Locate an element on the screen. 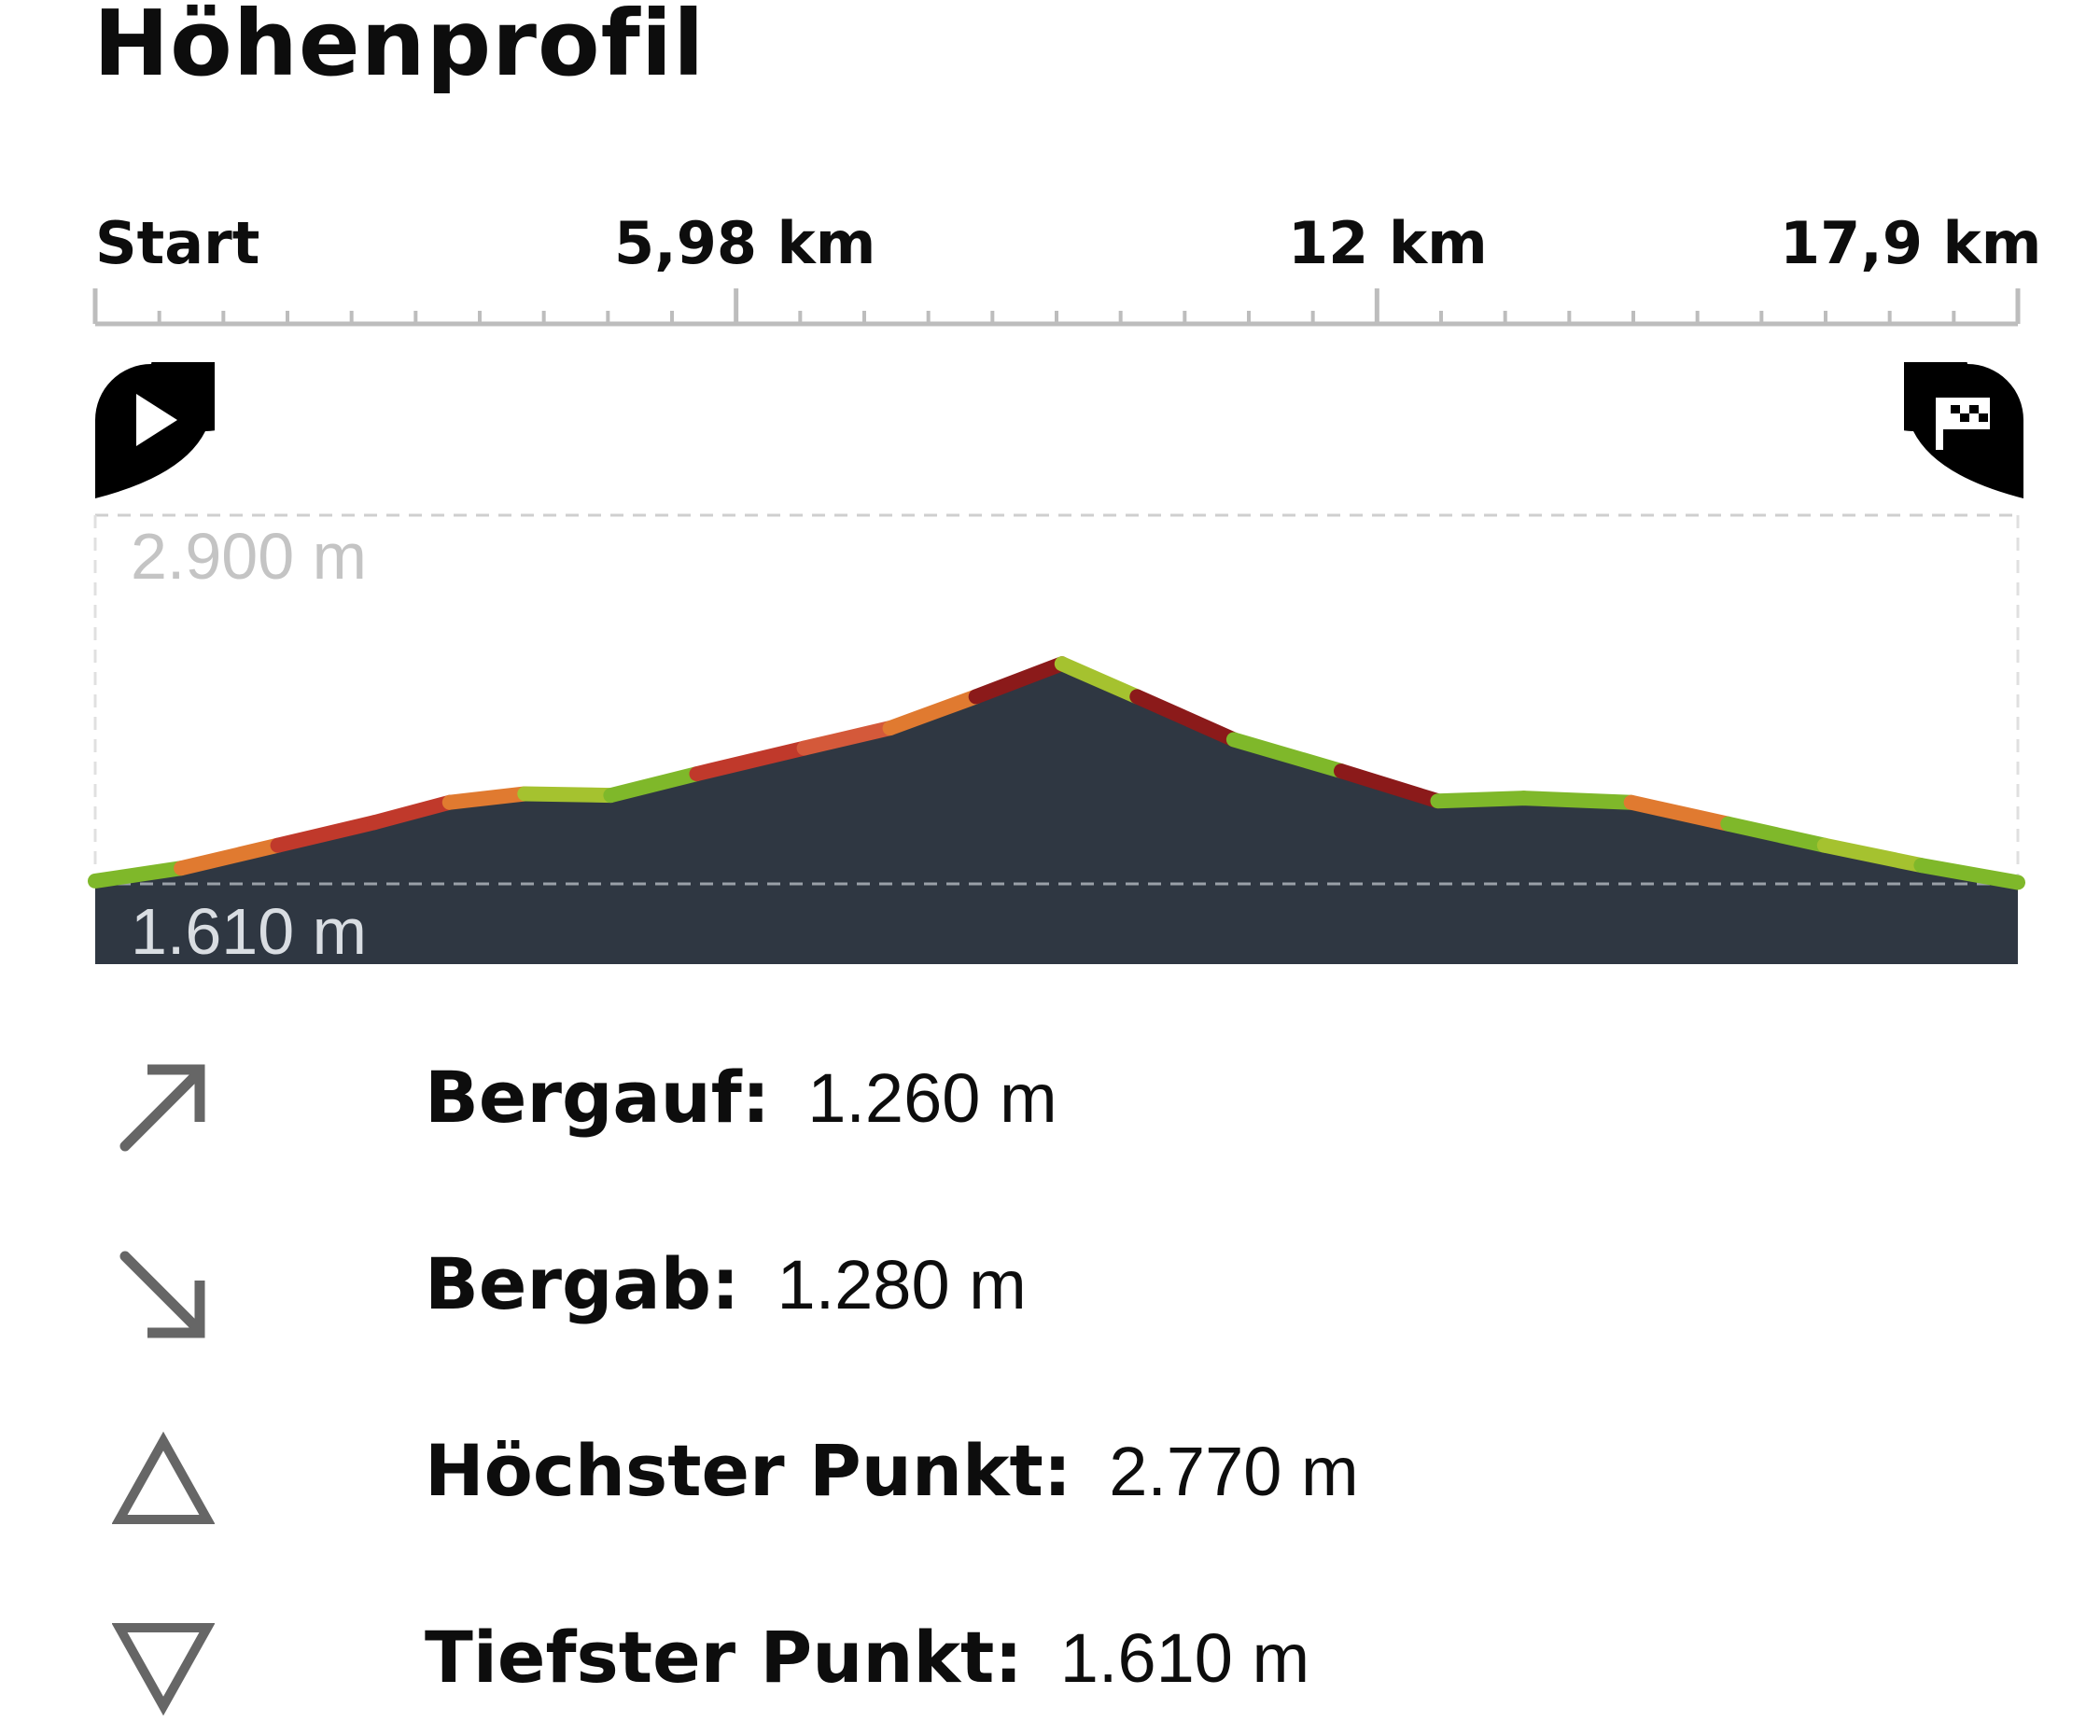 The image size is (2100, 1736). finish-marker is located at coordinates (1964, 432).